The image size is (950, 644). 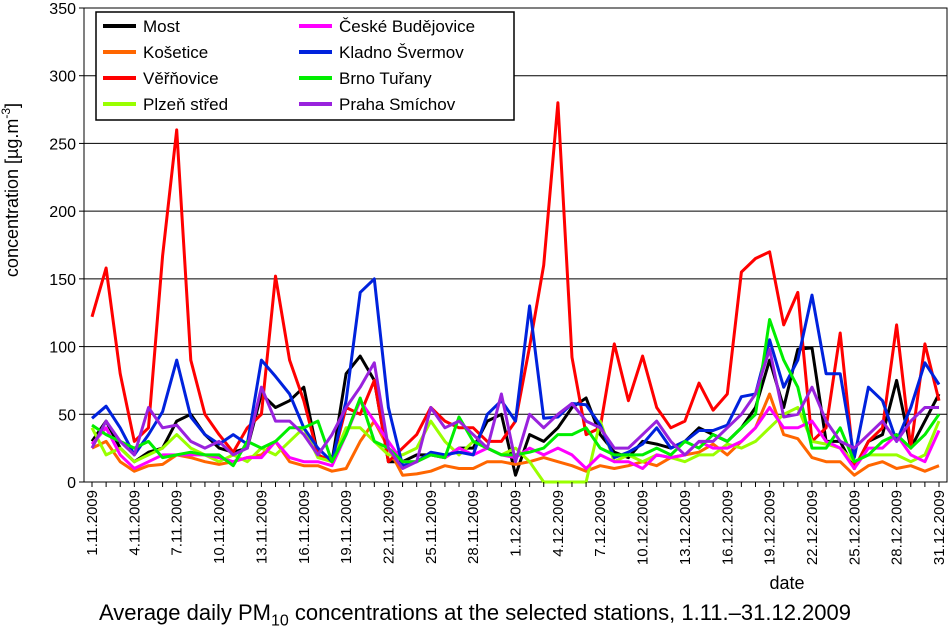 What do you see at coordinates (71, 483) in the screenshot?
I see `y-tick-label: 0` at bounding box center [71, 483].